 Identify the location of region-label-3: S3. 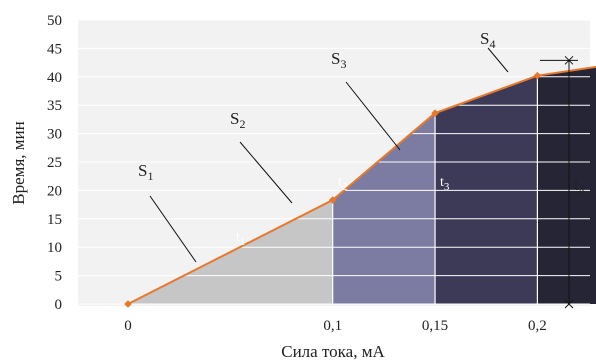
(338, 60).